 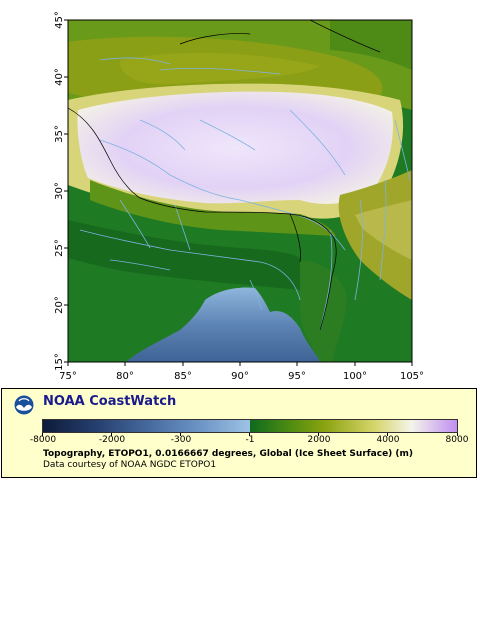 I want to click on northeast-terrain, so click(x=371, y=45).